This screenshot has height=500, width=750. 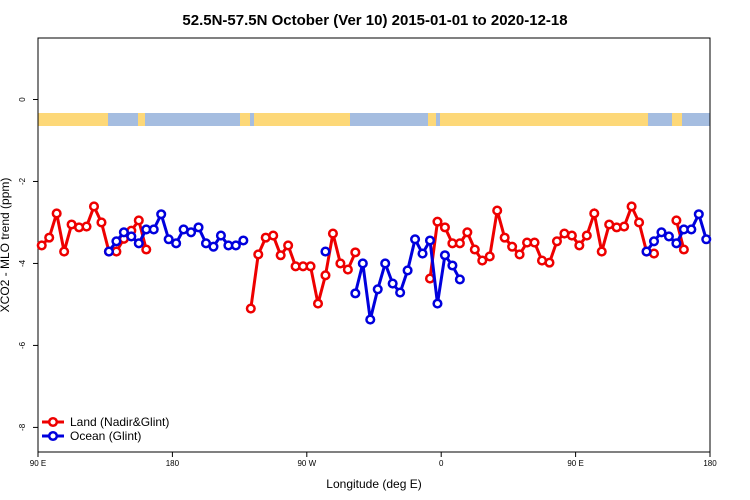 I want to click on legend-marker, so click(x=53, y=422).